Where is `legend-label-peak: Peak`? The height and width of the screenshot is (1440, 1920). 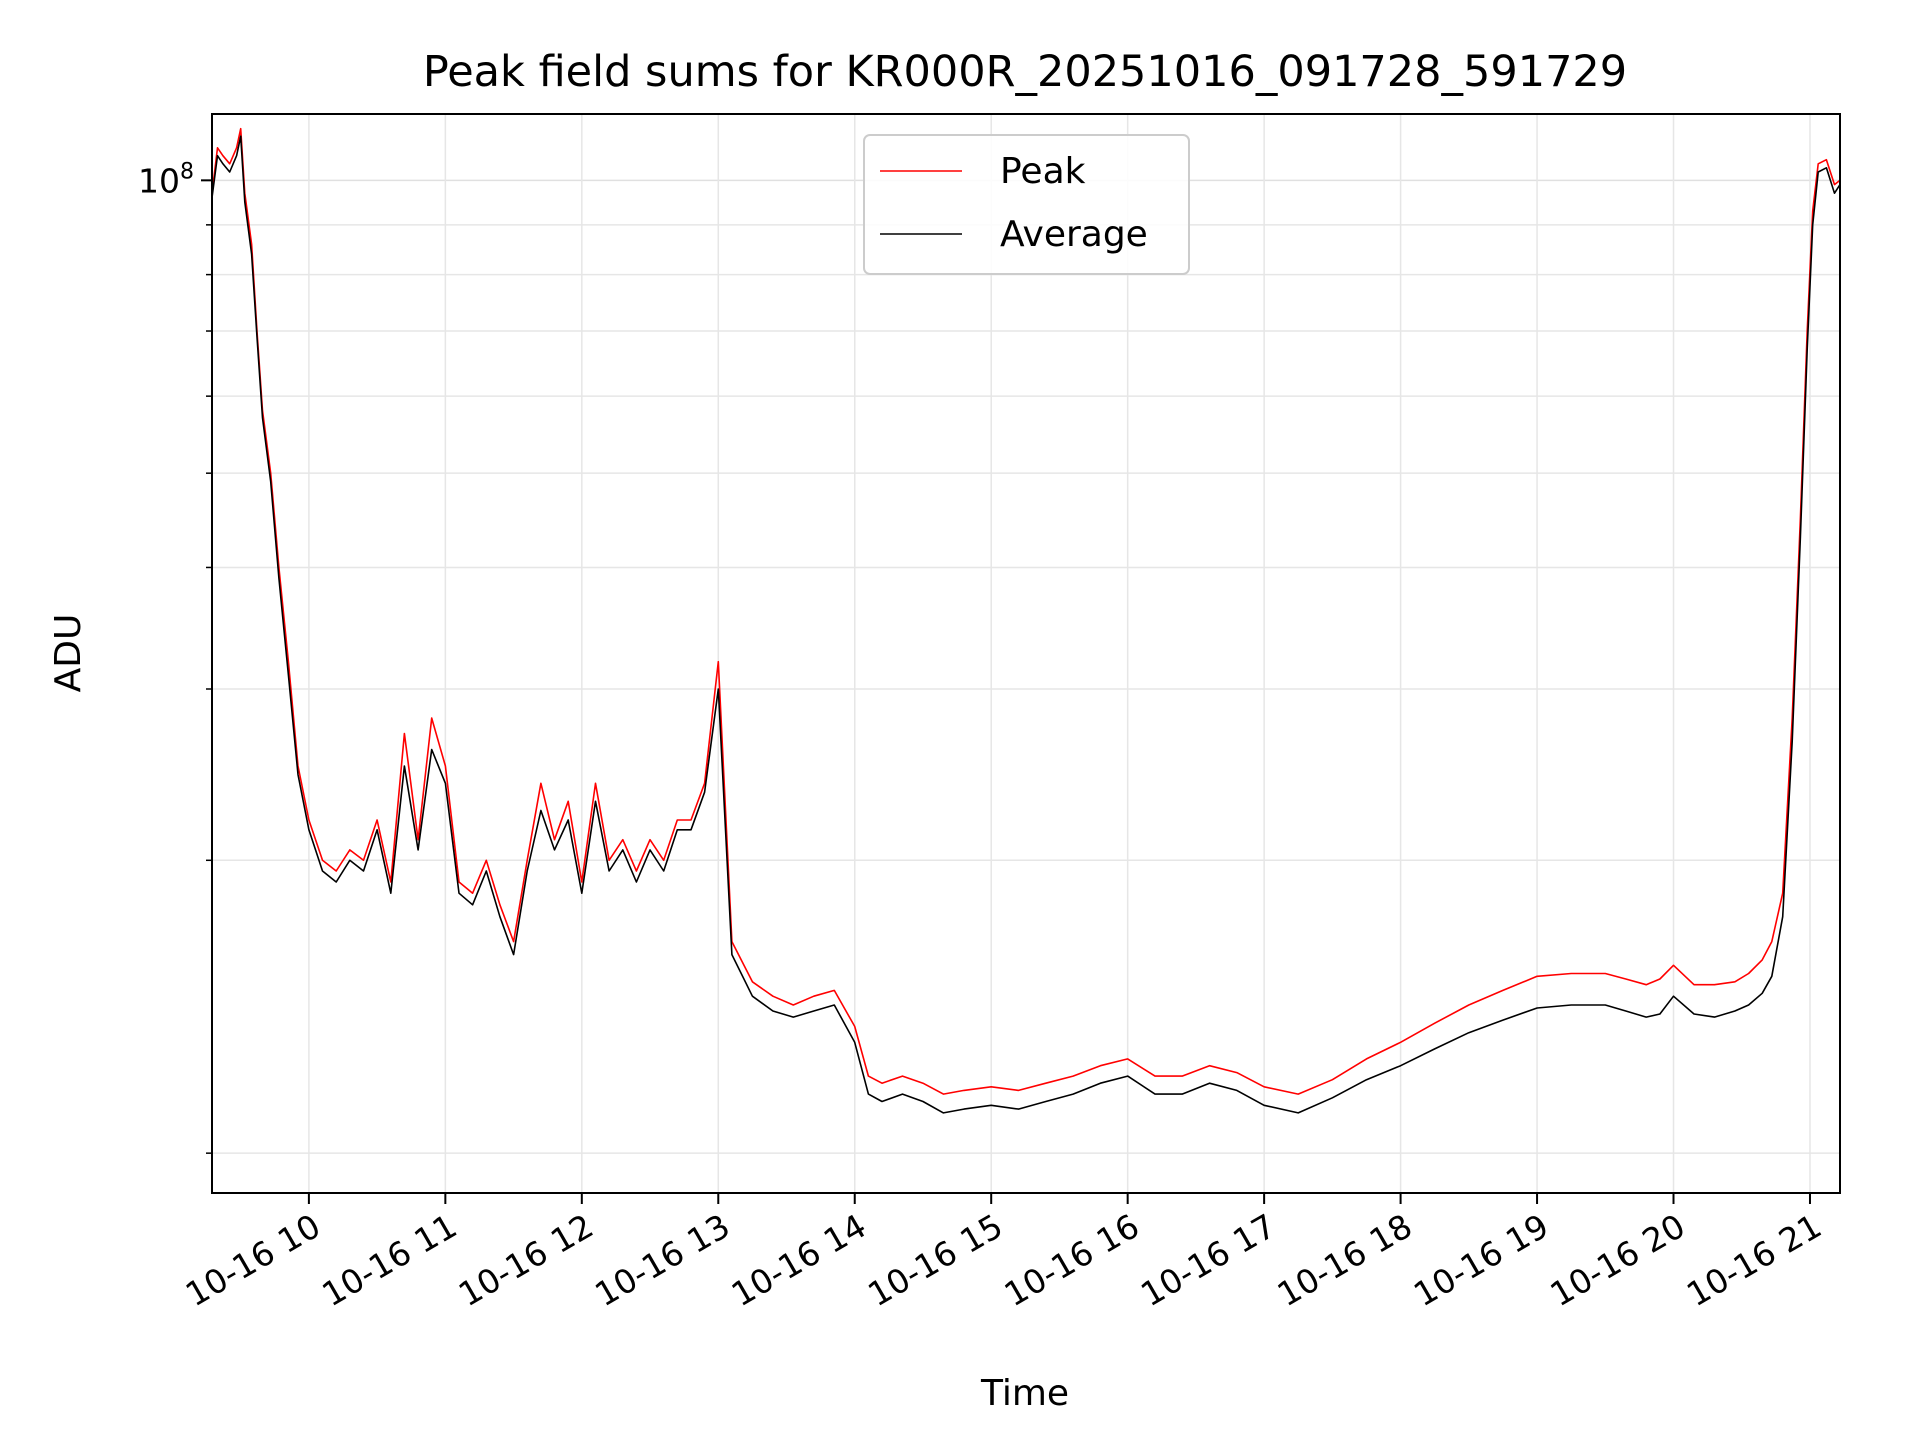
legend-label-peak: Peak is located at coordinates (1043, 171).